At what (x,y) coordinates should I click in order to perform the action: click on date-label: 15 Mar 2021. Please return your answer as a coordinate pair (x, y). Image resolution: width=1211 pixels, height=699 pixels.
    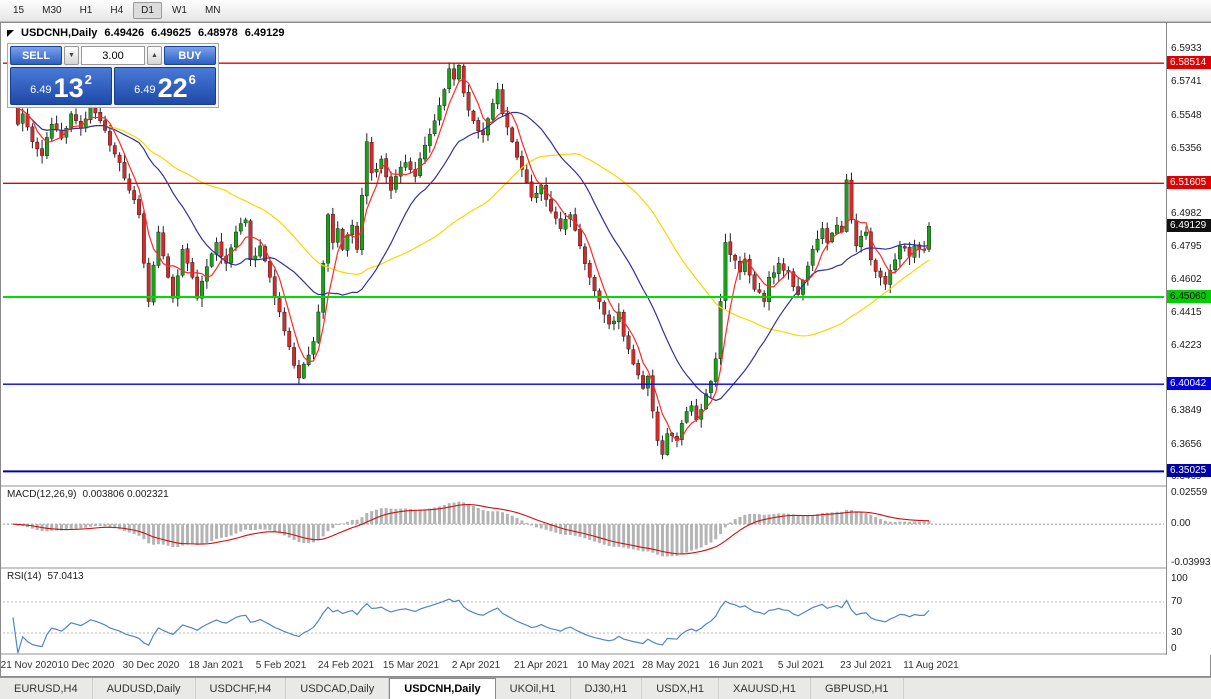
    Looking at the image, I should click on (411, 665).